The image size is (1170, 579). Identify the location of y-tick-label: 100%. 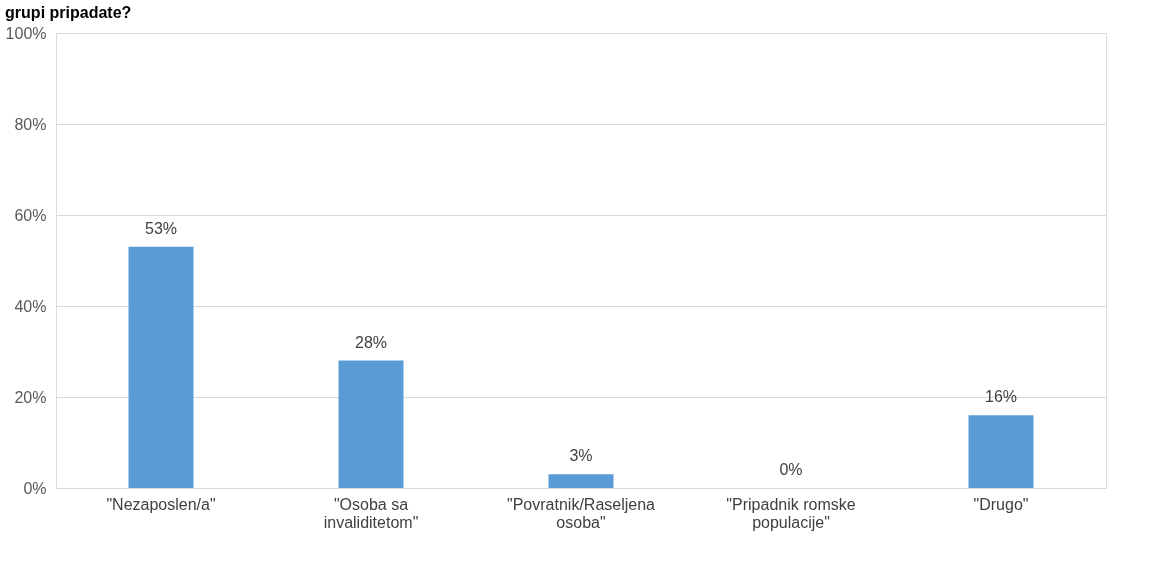
(26, 33).